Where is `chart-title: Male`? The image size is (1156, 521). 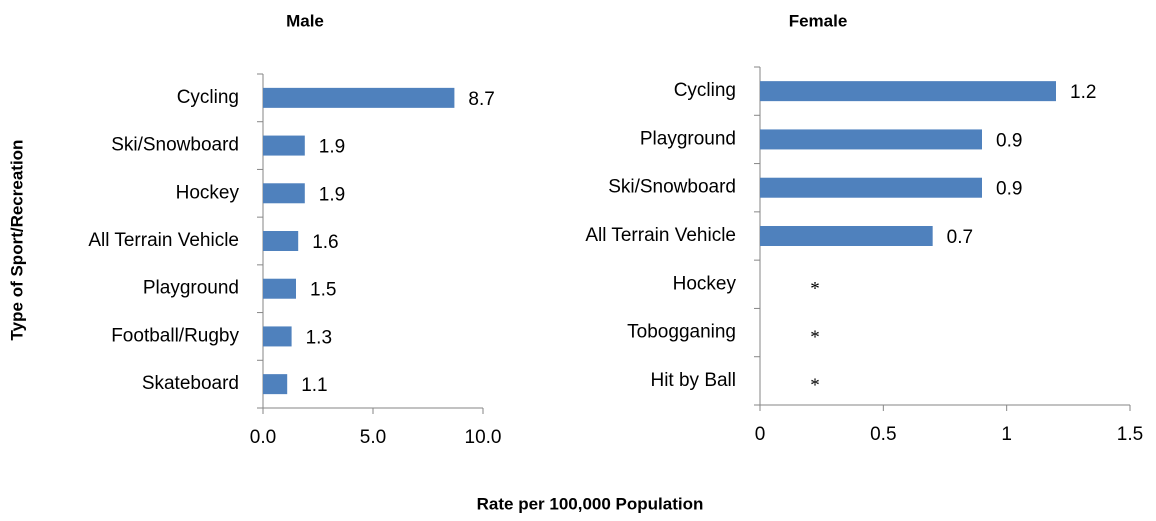
chart-title: Male is located at coordinates (305, 20).